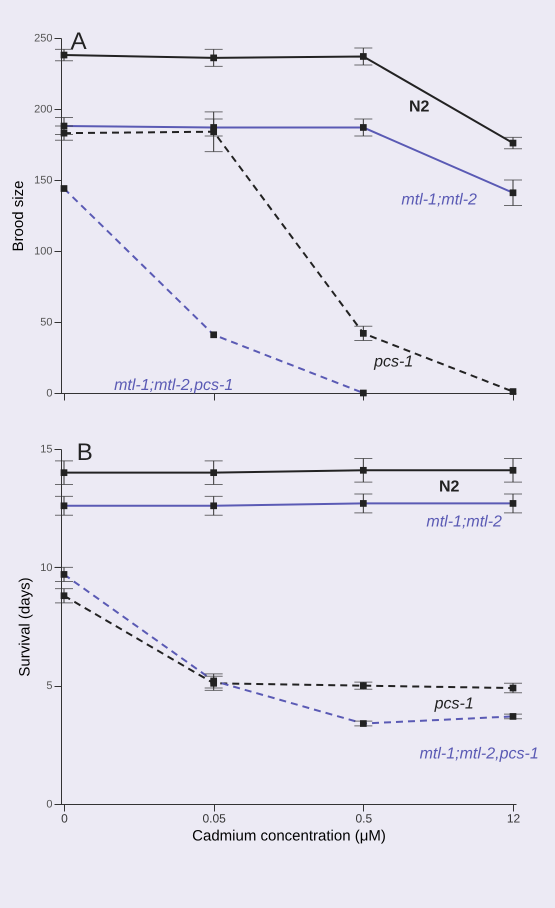 The width and height of the screenshot is (555, 908). Describe the element at coordinates (19, 216) in the screenshot. I see `y-axis-title: Brood size` at that location.